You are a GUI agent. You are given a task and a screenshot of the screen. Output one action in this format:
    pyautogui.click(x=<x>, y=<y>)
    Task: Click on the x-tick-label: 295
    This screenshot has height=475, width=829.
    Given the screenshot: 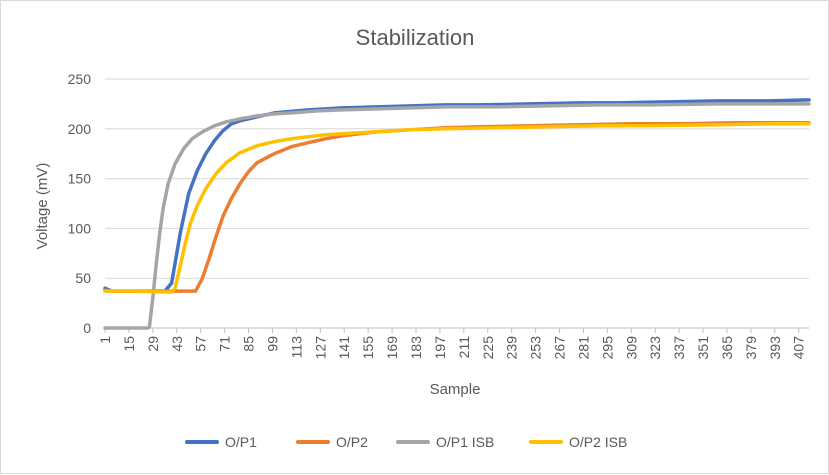 What is the action you would take?
    pyautogui.click(x=607, y=348)
    